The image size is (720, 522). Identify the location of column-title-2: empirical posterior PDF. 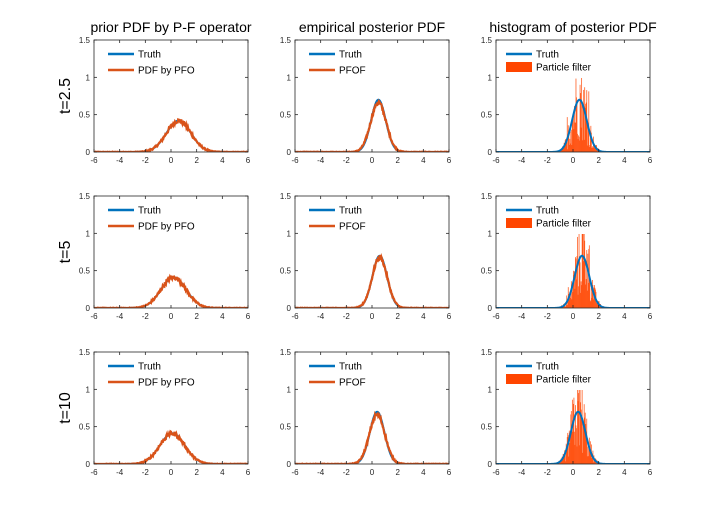
(372, 27).